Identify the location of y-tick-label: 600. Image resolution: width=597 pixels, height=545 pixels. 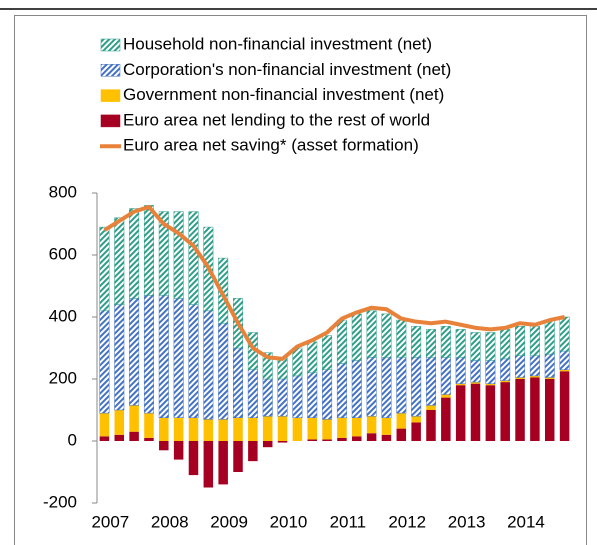
(63, 253).